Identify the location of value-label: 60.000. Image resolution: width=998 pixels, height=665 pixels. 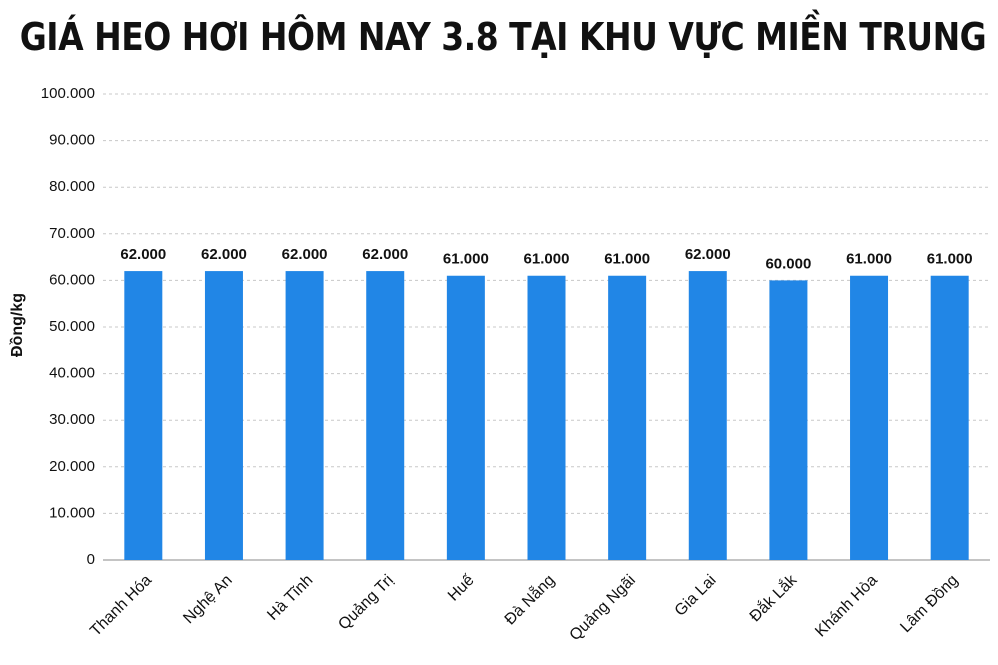
(788, 263).